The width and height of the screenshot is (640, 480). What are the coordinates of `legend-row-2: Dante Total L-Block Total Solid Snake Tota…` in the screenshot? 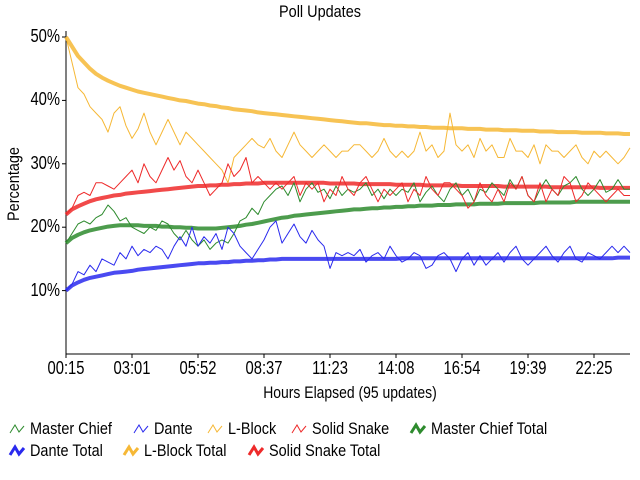 It's located at (324, 451).